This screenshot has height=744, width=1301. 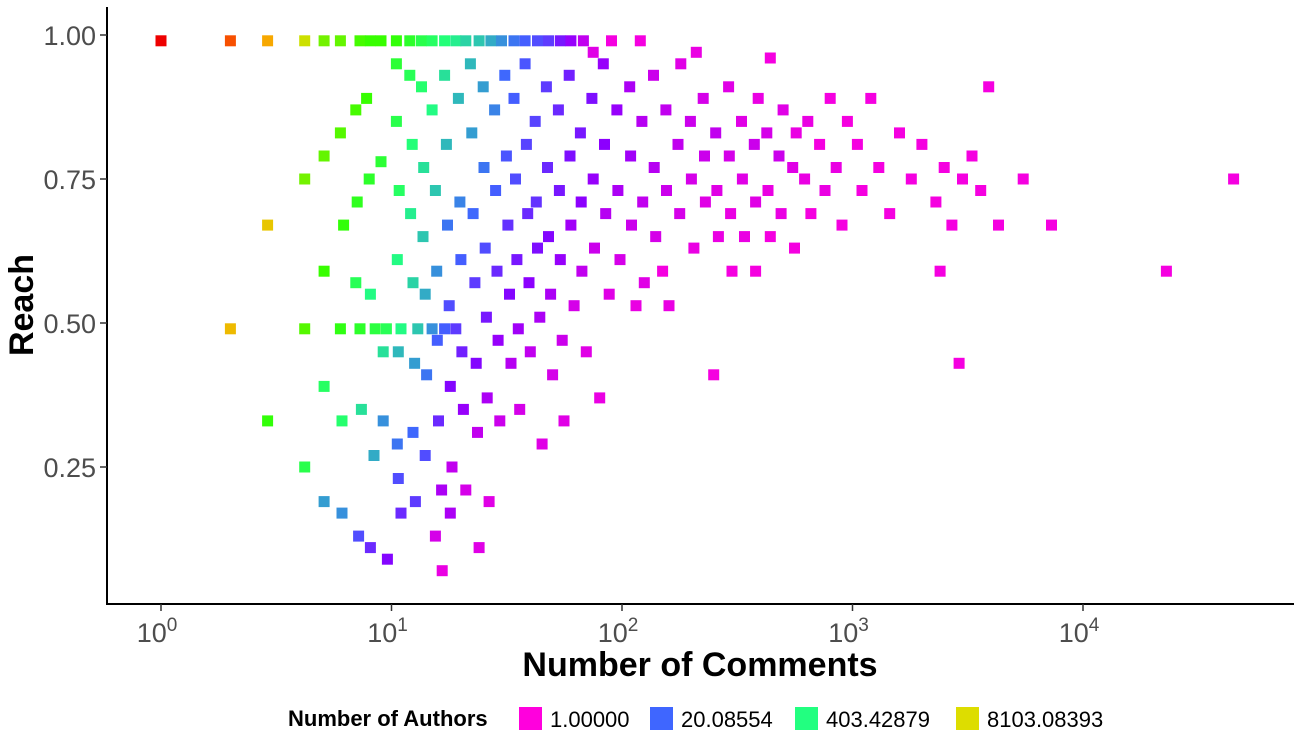 What do you see at coordinates (69, 180) in the screenshot?
I see `y-tick-label: 0.75` at bounding box center [69, 180].